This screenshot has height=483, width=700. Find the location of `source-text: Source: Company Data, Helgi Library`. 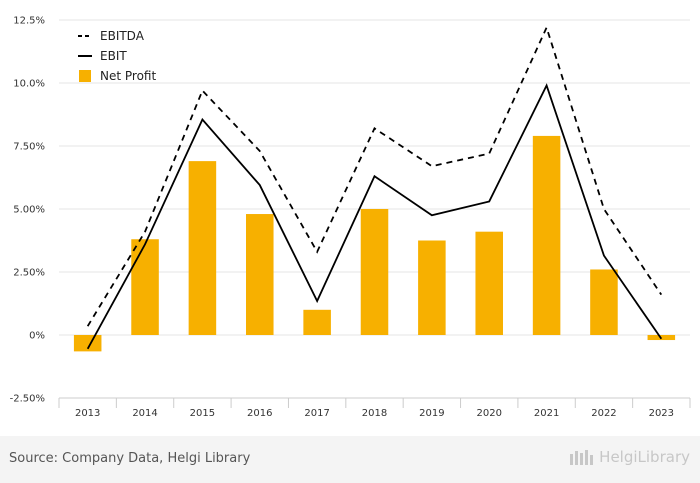

source-text: Source: Company Data, Helgi Library is located at coordinates (130, 458).